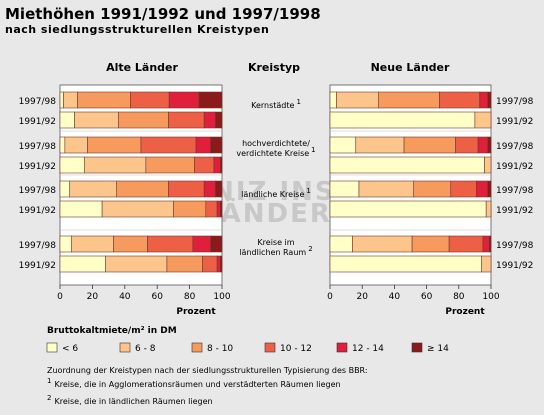 Image resolution: width=544 pixels, height=415 pixels. Describe the element at coordinates (196, 312) in the screenshot. I see `x-axis-label-alte: Prozent` at that location.